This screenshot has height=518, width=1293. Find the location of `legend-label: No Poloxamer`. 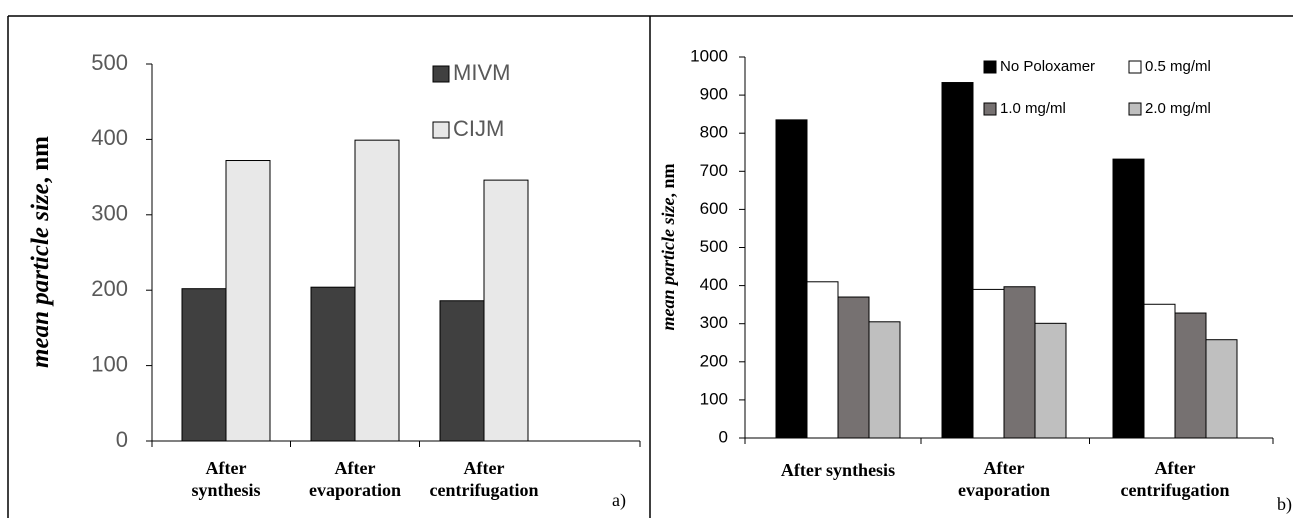

legend-label: No Poloxamer is located at coordinates (1047, 66).